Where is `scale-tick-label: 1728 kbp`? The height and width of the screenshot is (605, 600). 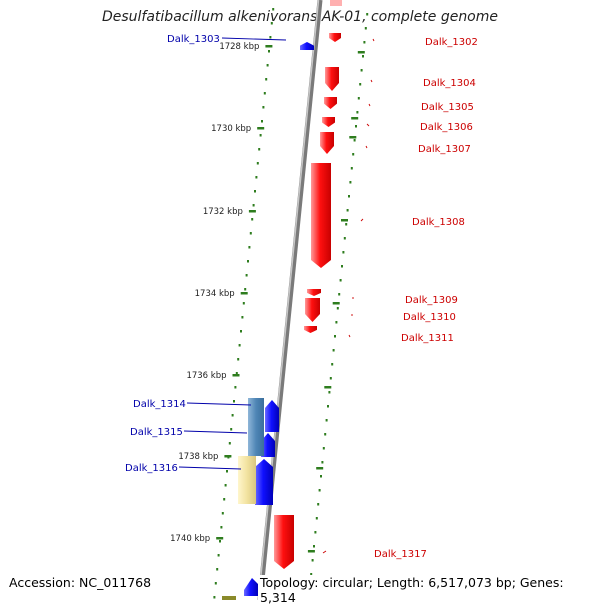 scale-tick-label: 1728 kbp is located at coordinates (239, 47).